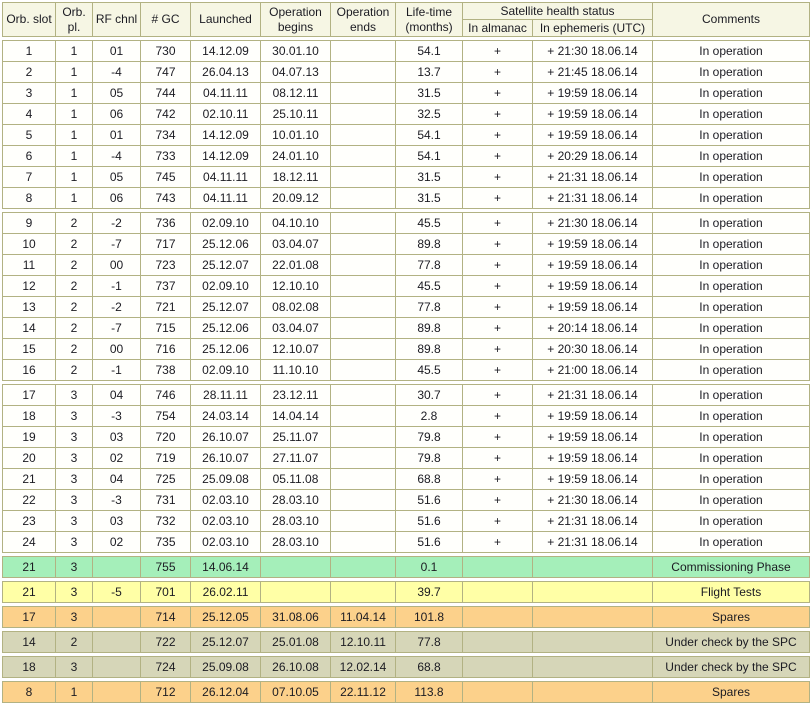 Image resolution: width=811 pixels, height=706 pixels. I want to click on cell-launched: 25.12.05, so click(225, 617).